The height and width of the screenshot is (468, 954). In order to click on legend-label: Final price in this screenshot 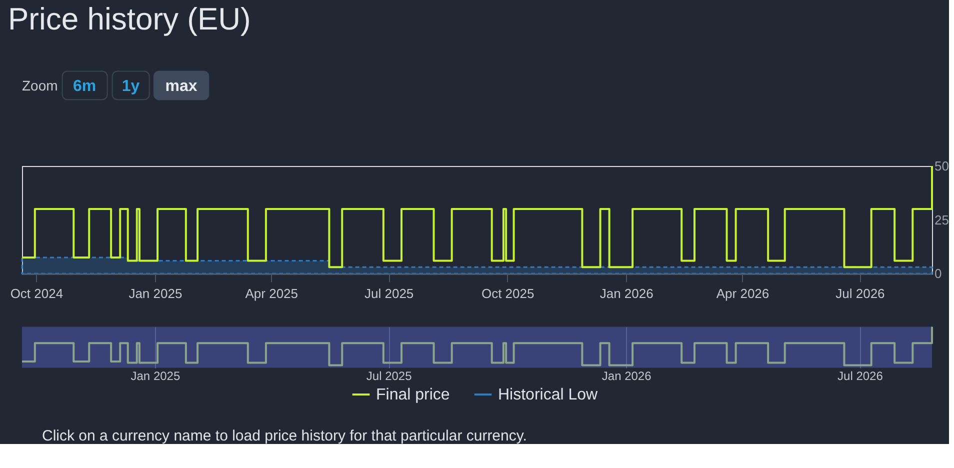, I will do `click(413, 395)`.